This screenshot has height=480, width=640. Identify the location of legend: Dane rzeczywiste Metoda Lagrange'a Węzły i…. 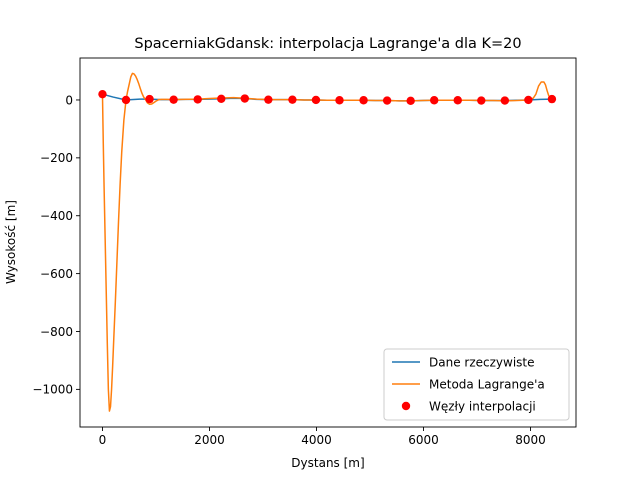
(476, 384).